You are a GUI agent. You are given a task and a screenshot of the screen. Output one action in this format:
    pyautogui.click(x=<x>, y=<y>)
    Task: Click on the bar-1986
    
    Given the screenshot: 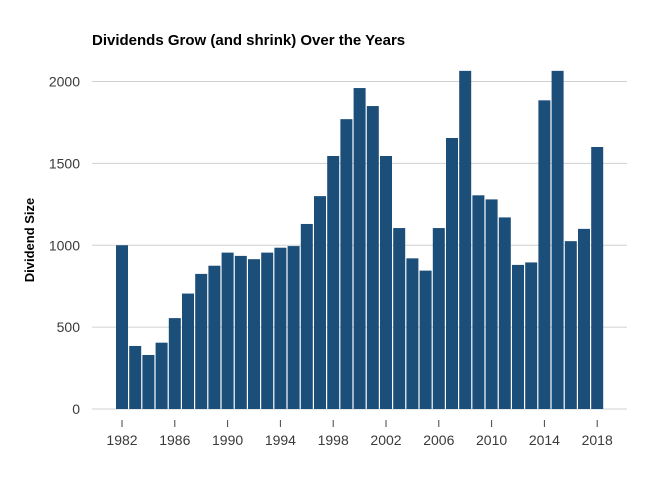 What is the action you would take?
    pyautogui.click(x=174, y=363)
    